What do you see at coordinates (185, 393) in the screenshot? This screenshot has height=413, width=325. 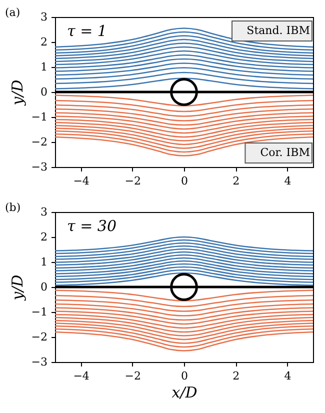 I see `x-axis-title: x/D` at bounding box center [185, 393].